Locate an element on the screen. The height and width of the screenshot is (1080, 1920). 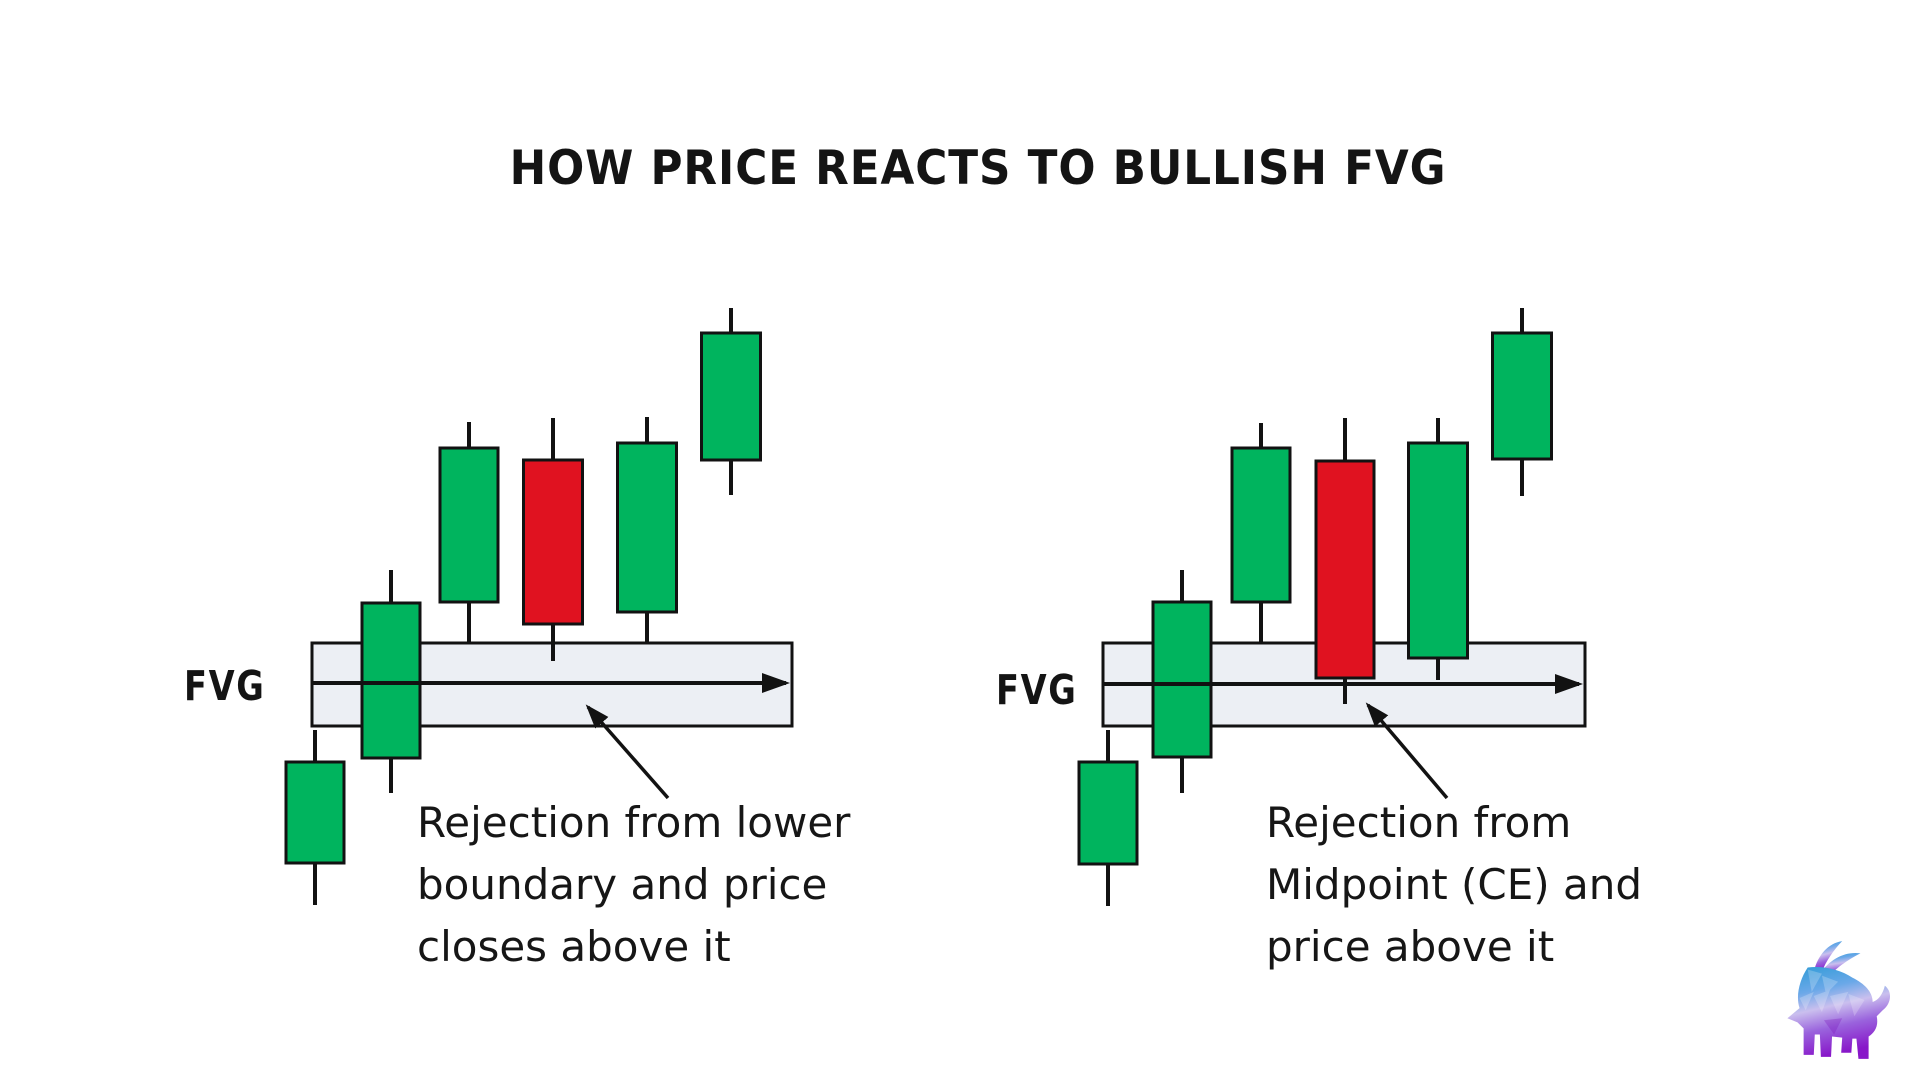
page-title: HOW PRICE REACTS TO BULLISH FVG is located at coordinates (978, 168).